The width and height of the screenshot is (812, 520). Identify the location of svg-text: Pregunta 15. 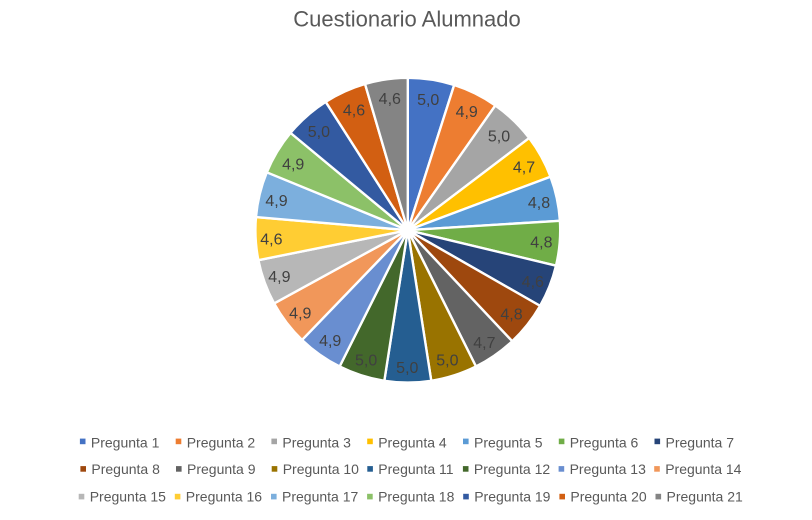
(128, 497).